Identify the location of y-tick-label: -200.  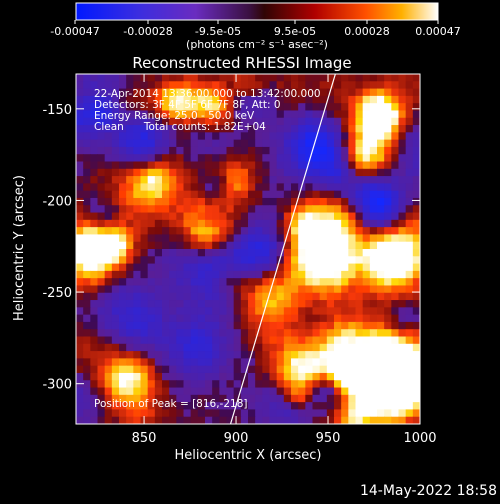
(57, 201).